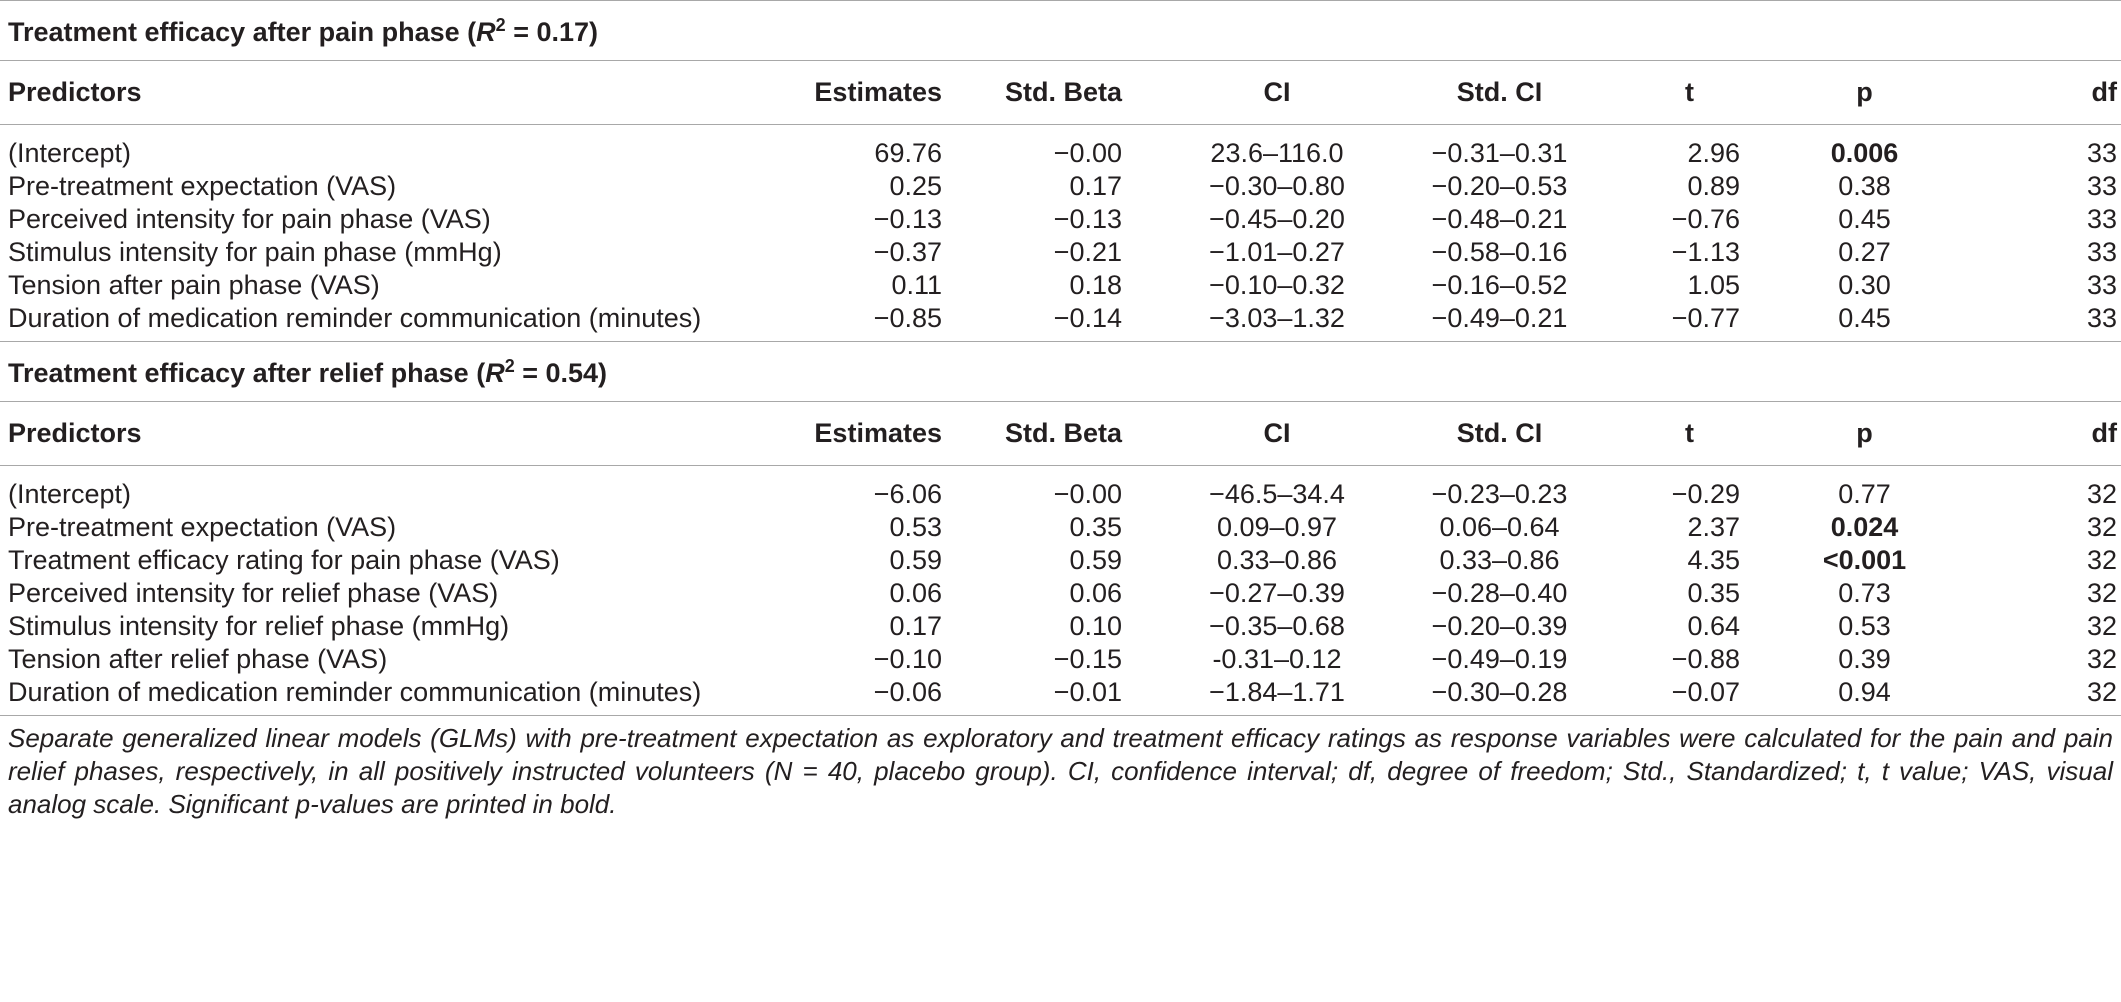  Describe the element at coordinates (202, 186) in the screenshot. I see `predictor-cell: Pre-treatment expectation (VAS)` at that location.